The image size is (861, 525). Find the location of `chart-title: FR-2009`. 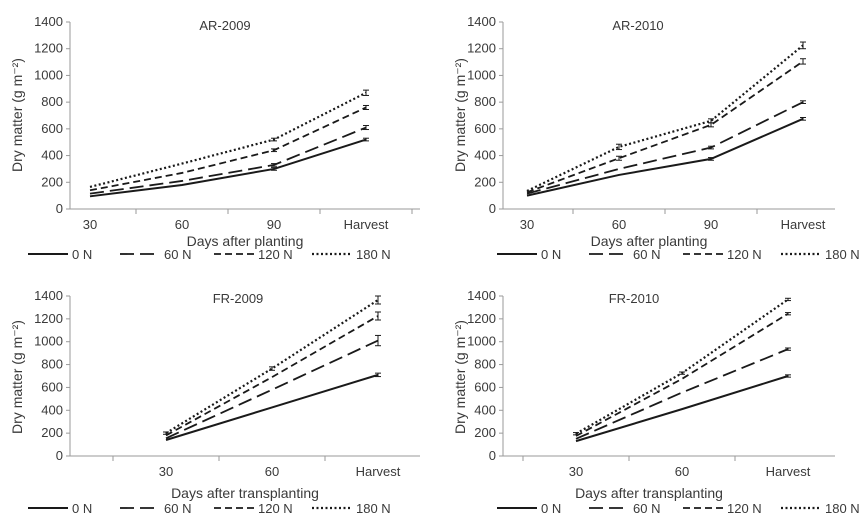

chart-title: FR-2009 is located at coordinates (238, 298).